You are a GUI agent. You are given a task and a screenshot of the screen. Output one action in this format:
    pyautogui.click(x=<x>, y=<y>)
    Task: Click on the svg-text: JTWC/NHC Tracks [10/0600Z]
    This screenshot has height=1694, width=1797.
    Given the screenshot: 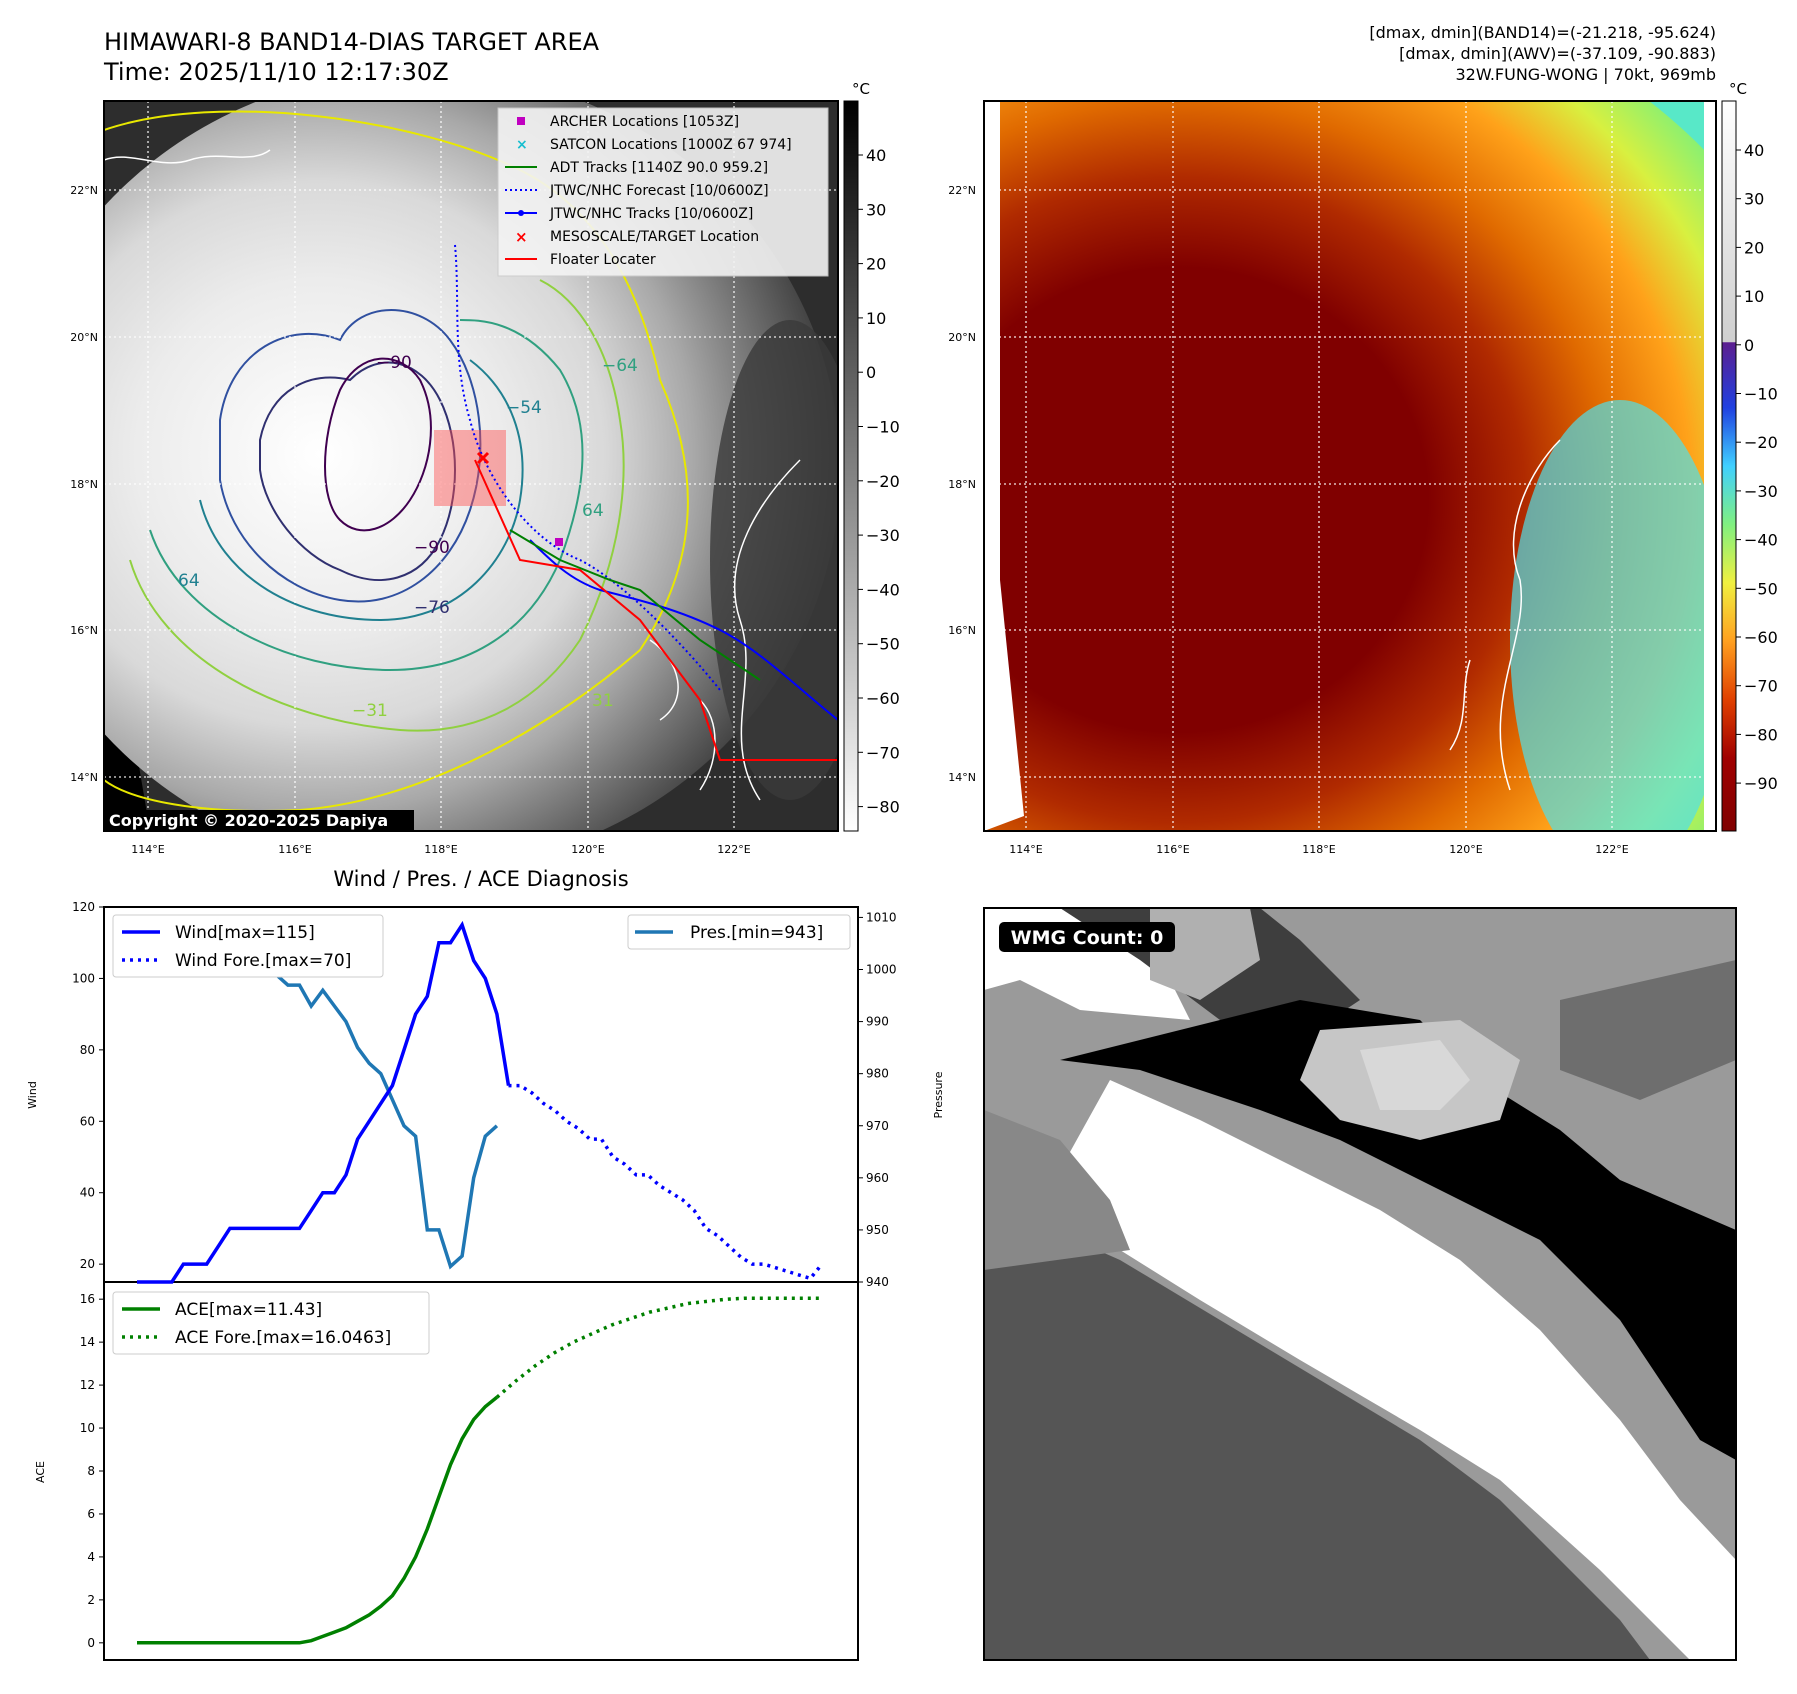 What is the action you would take?
    pyautogui.click(x=651, y=214)
    